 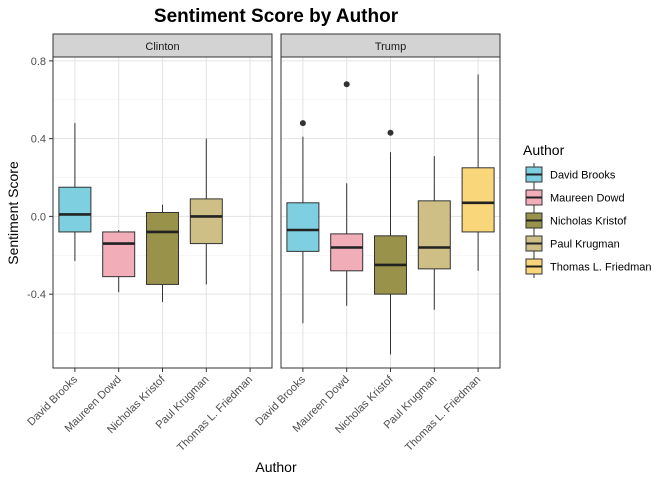 I want to click on legend-label: Maureen Dowd, so click(x=587, y=199).